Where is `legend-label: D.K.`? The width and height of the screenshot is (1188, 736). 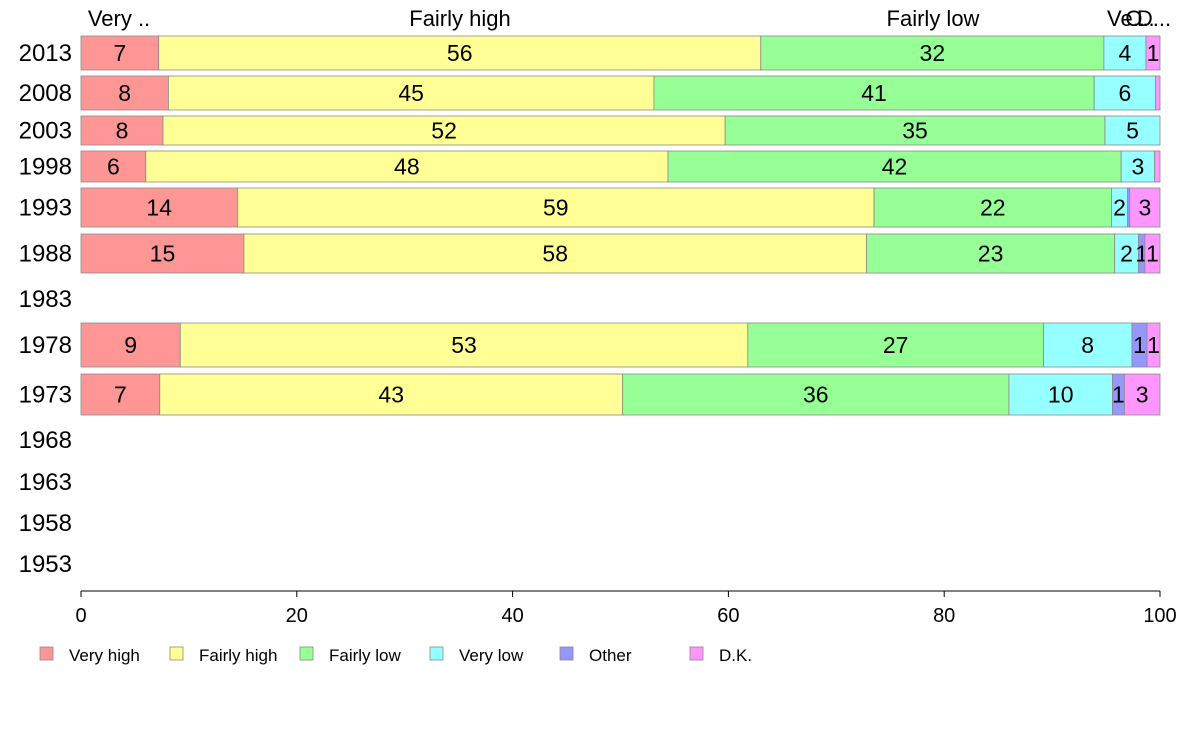 legend-label: D.K. is located at coordinates (735, 655).